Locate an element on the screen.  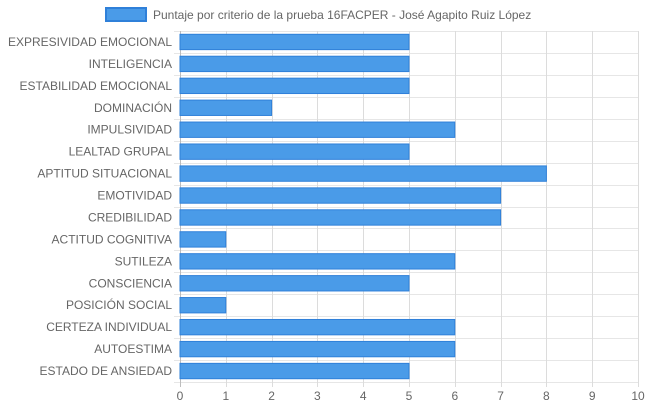
x-tick-label: 10 is located at coordinates (638, 396).